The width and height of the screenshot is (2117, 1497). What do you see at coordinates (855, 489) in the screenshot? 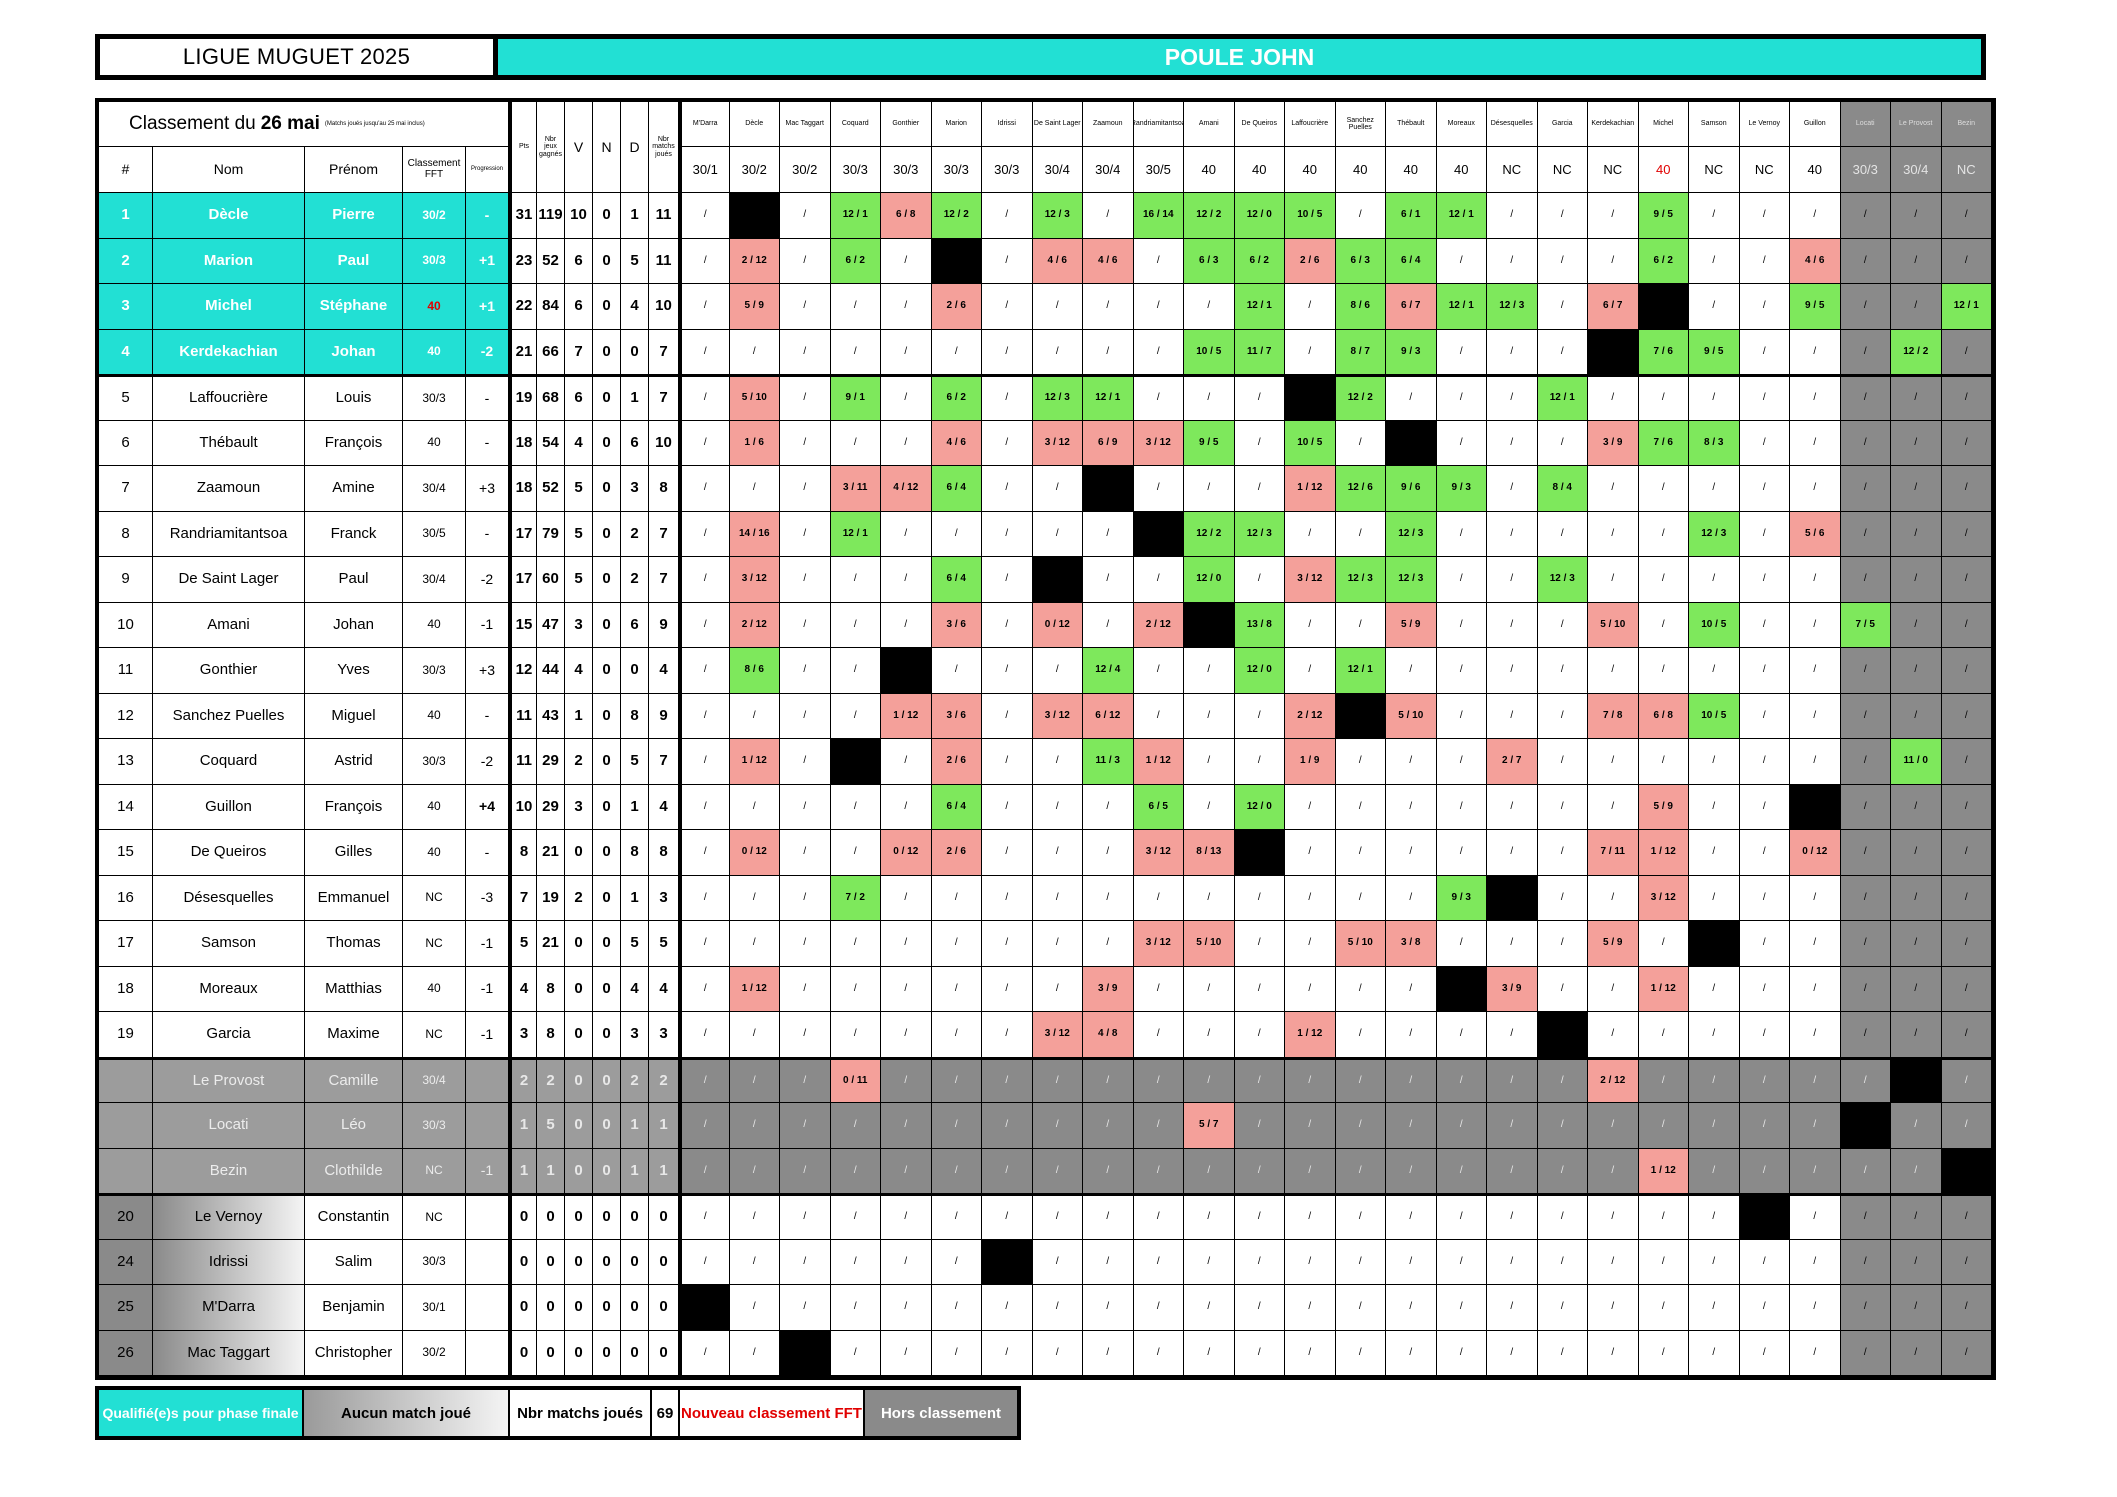
I see `match-result: 3 / 11` at bounding box center [855, 489].